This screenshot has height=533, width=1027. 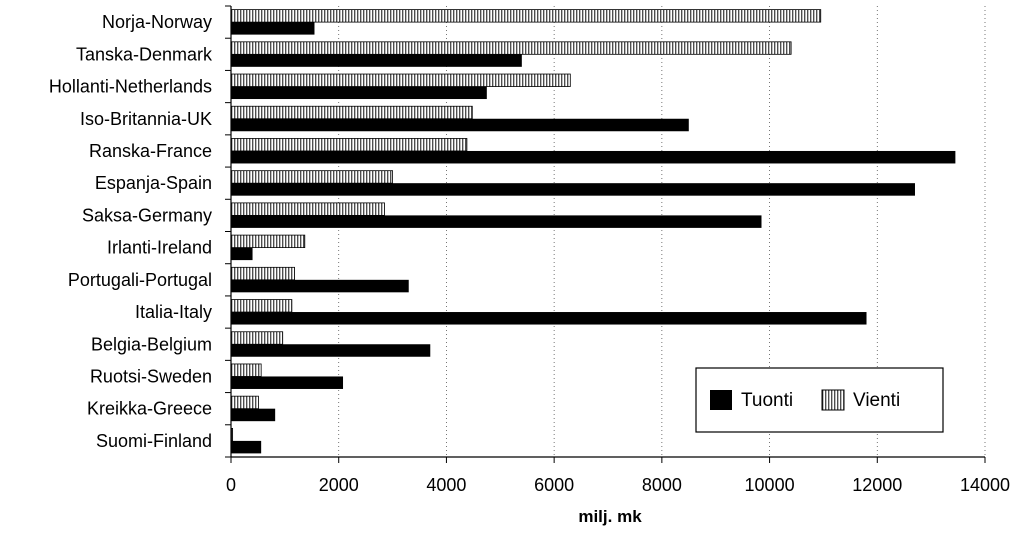 I want to click on category-label-3: Iso-Britannia-UK, so click(x=146, y=119).